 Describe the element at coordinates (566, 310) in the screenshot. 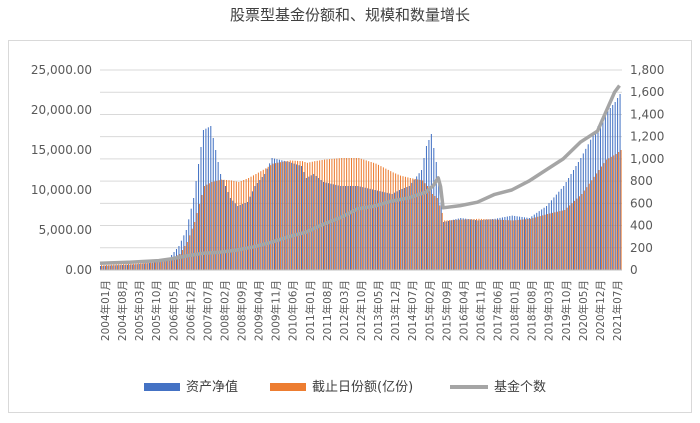

I see `x-tick-label: 2019年10月` at that location.